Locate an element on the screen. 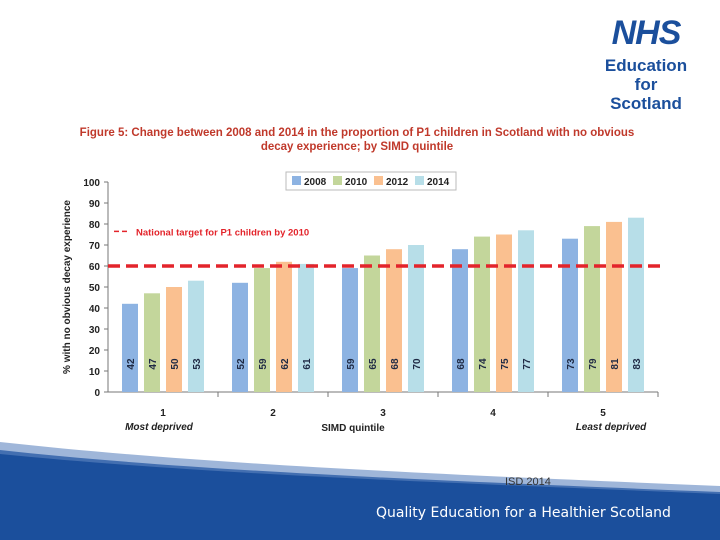 The width and height of the screenshot is (720, 540). data-label: 61 is located at coordinates (307, 364).